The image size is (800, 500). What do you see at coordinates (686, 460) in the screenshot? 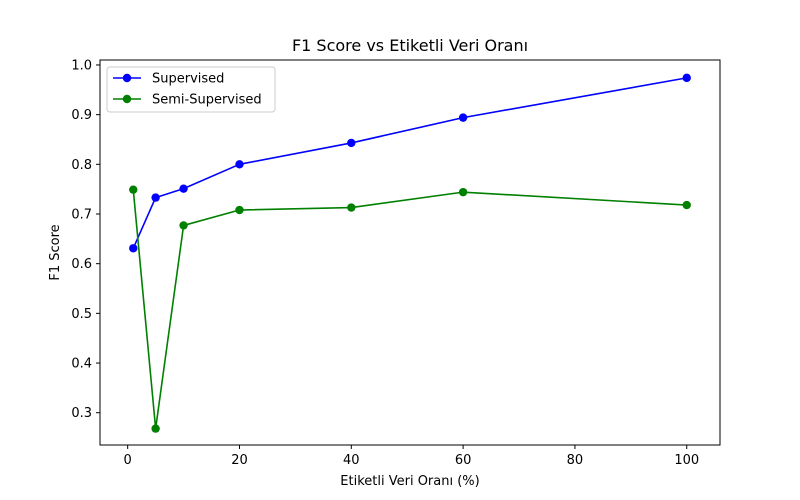
I see `x-tick-label: 100` at bounding box center [686, 460].